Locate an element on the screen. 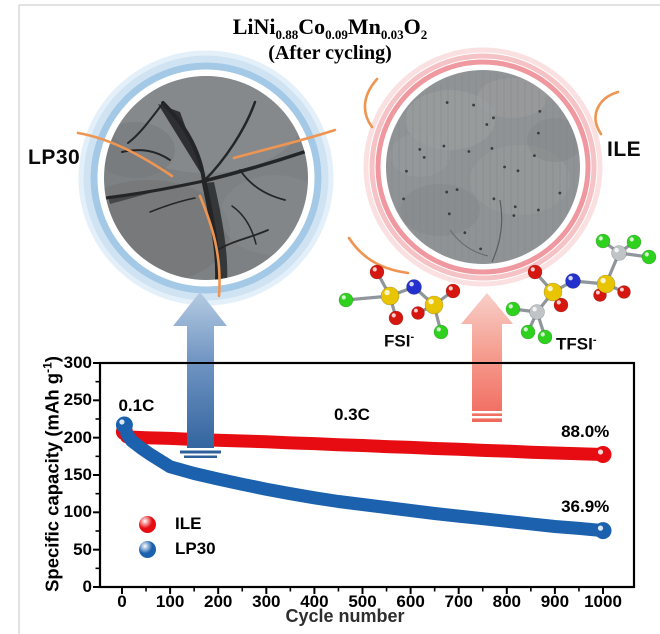 The image size is (660, 634). x-tick-label: 100 is located at coordinates (170, 601).